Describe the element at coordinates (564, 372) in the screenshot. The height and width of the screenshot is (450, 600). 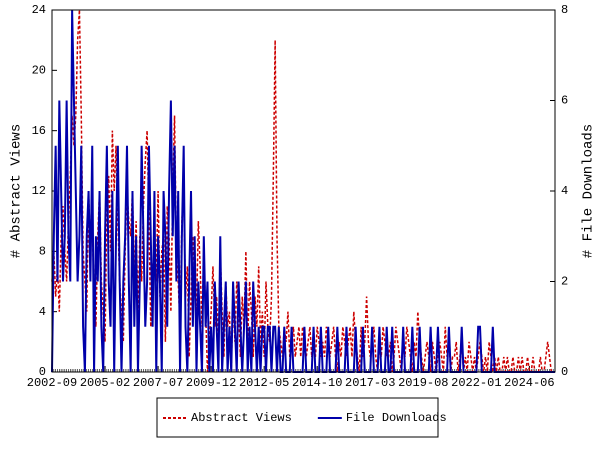
I see `y2-tick-label: 0` at that location.